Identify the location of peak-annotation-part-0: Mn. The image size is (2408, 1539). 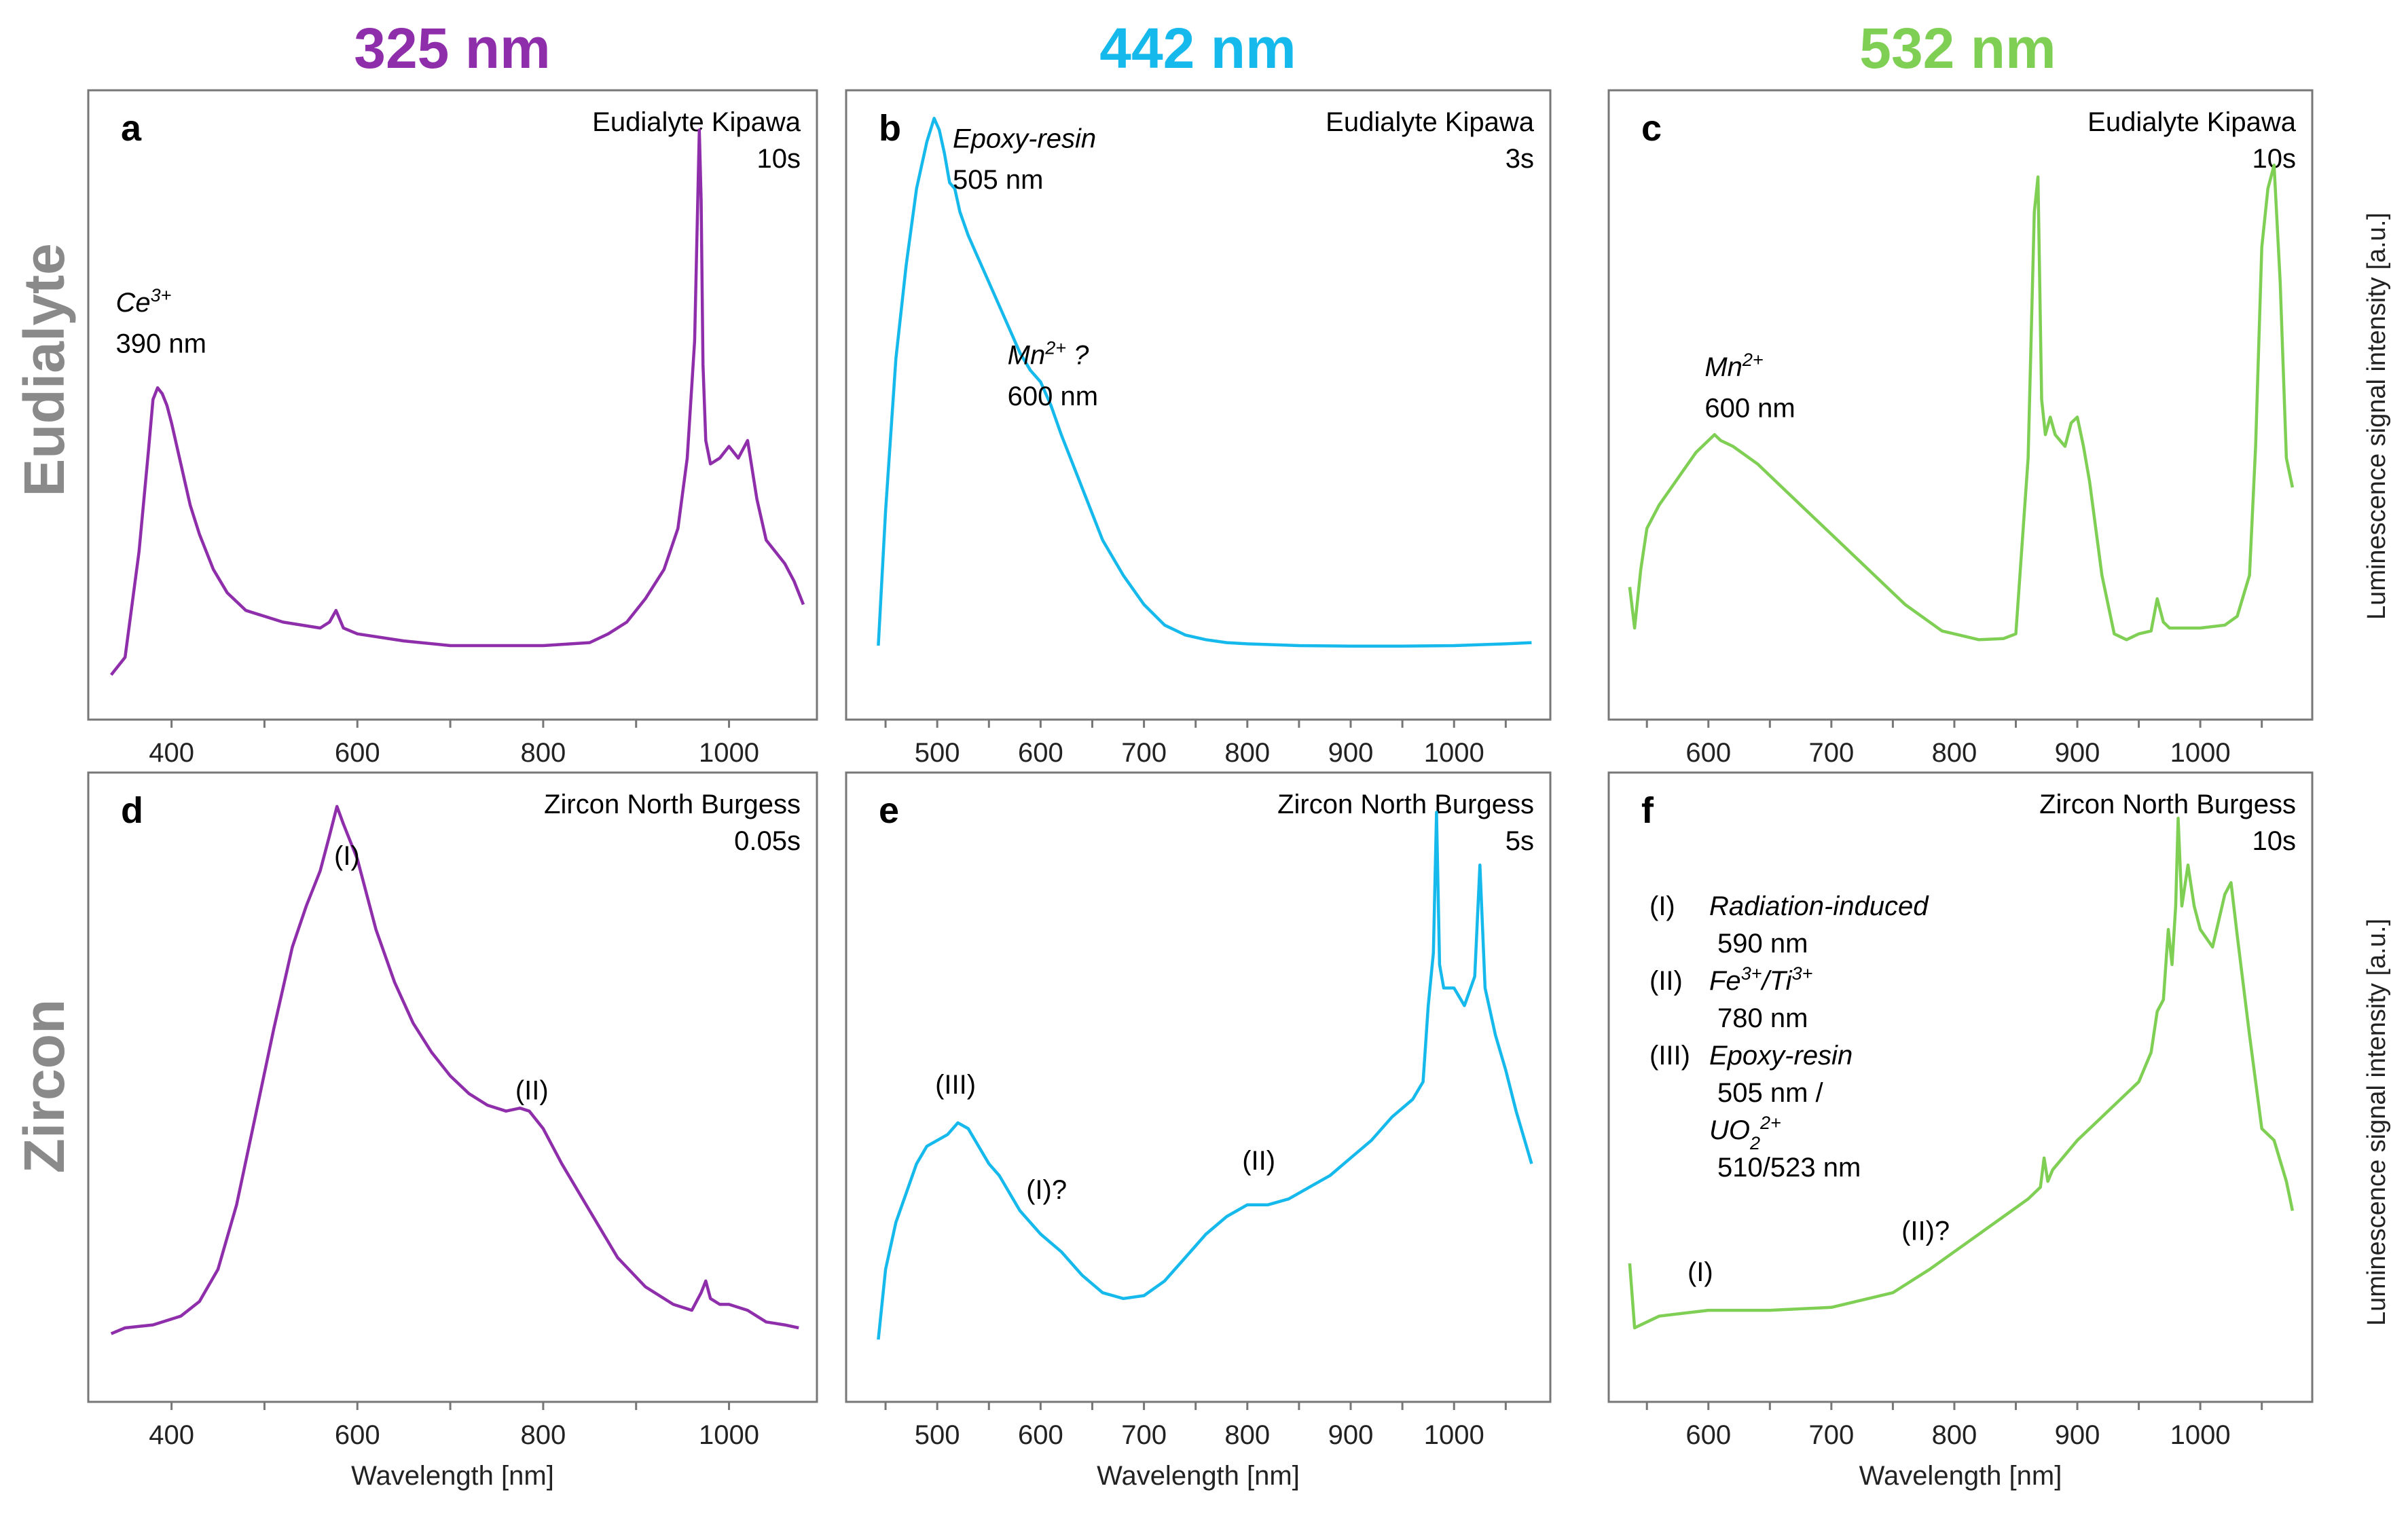
(1027, 356).